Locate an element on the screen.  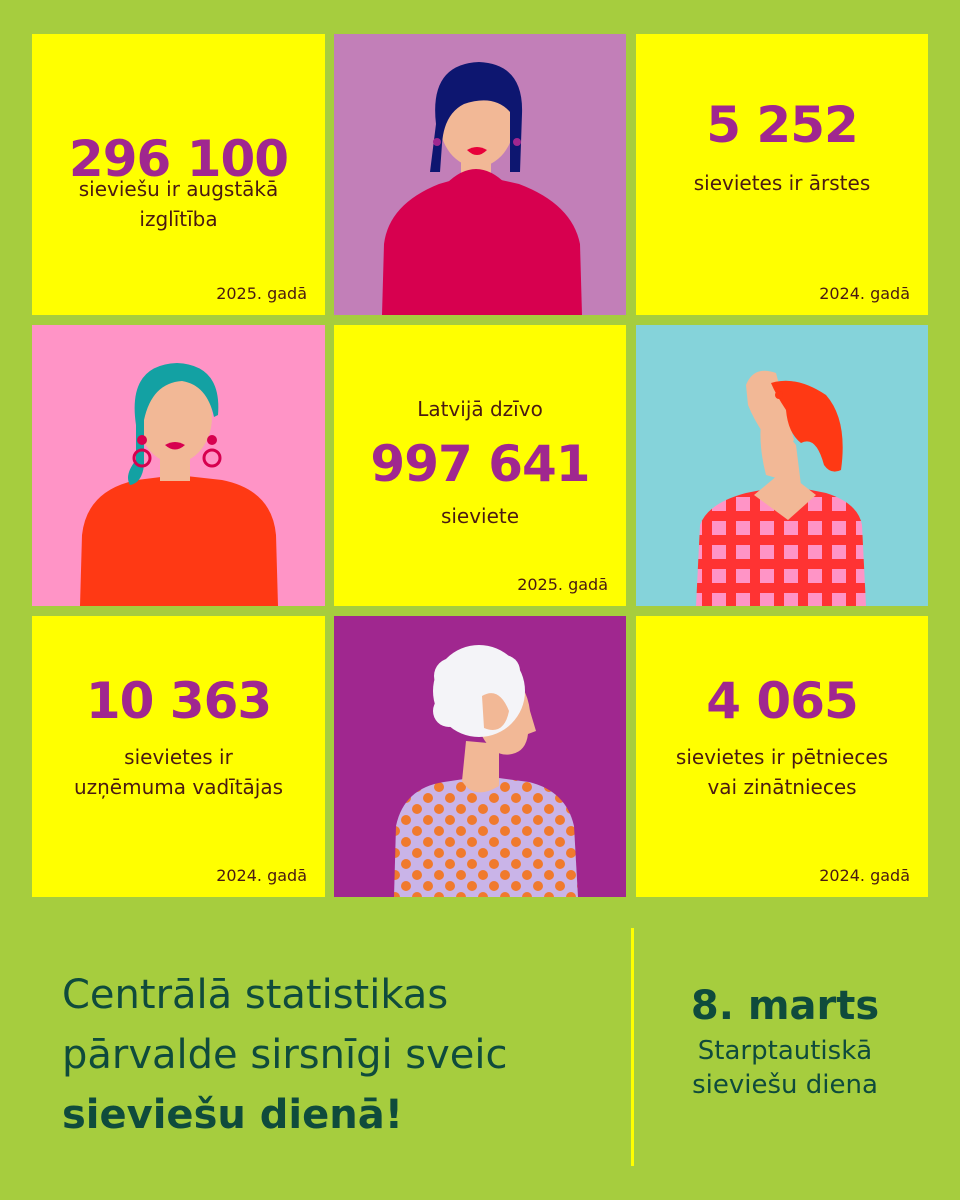
woman-dark-hair-illustration is located at coordinates (482, 188).